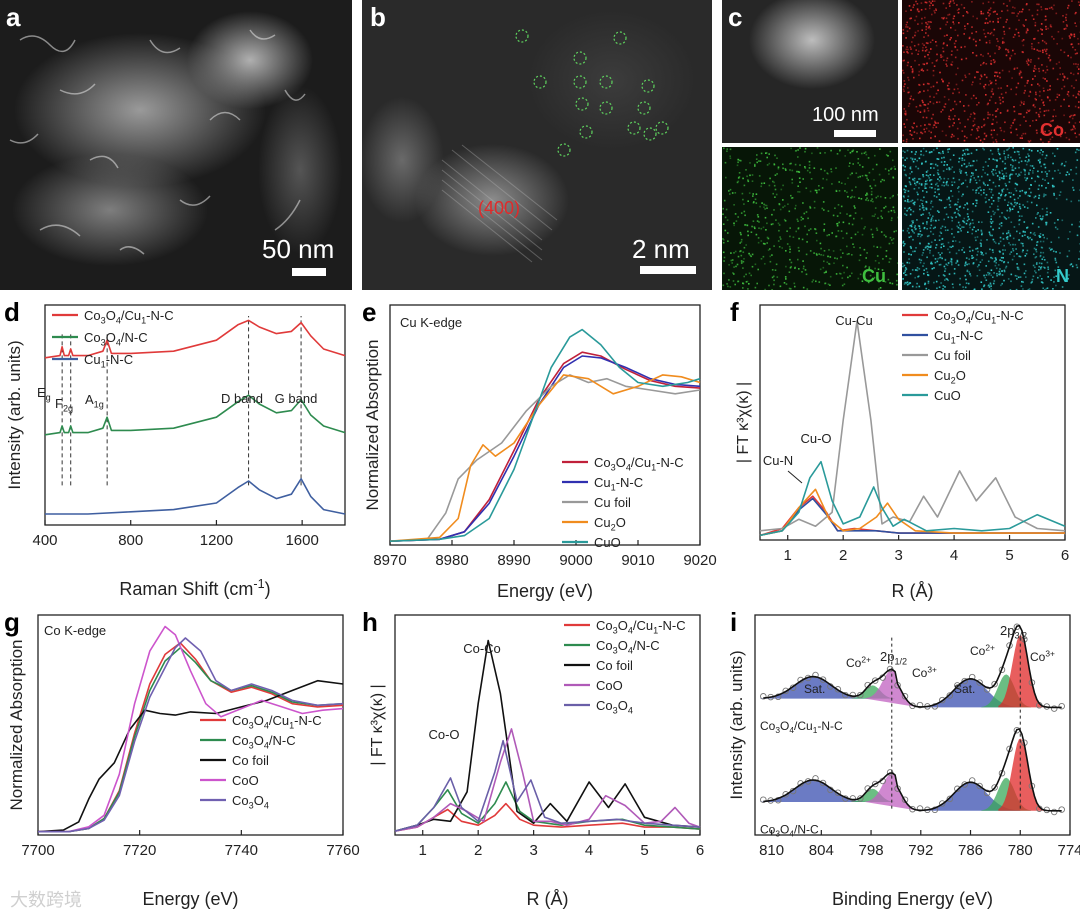 The height and width of the screenshot is (917, 1080). What do you see at coordinates (734, 312) in the screenshot?
I see `panel-label: f` at bounding box center [734, 312].